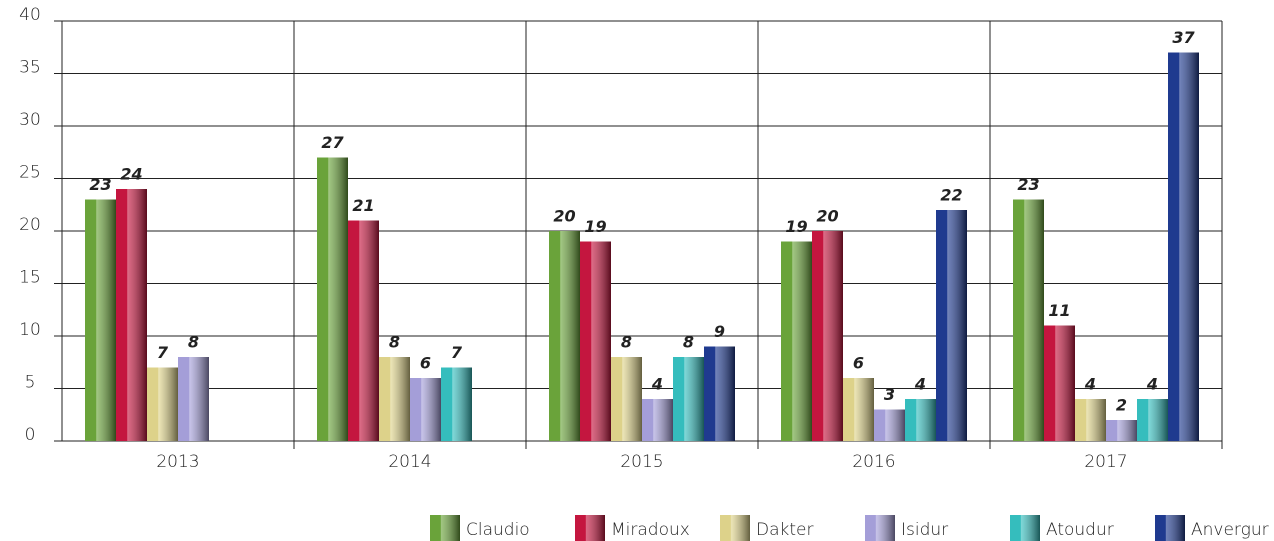 This screenshot has height=541, width=1274. I want to click on legend-label: Claudio, so click(498, 530).